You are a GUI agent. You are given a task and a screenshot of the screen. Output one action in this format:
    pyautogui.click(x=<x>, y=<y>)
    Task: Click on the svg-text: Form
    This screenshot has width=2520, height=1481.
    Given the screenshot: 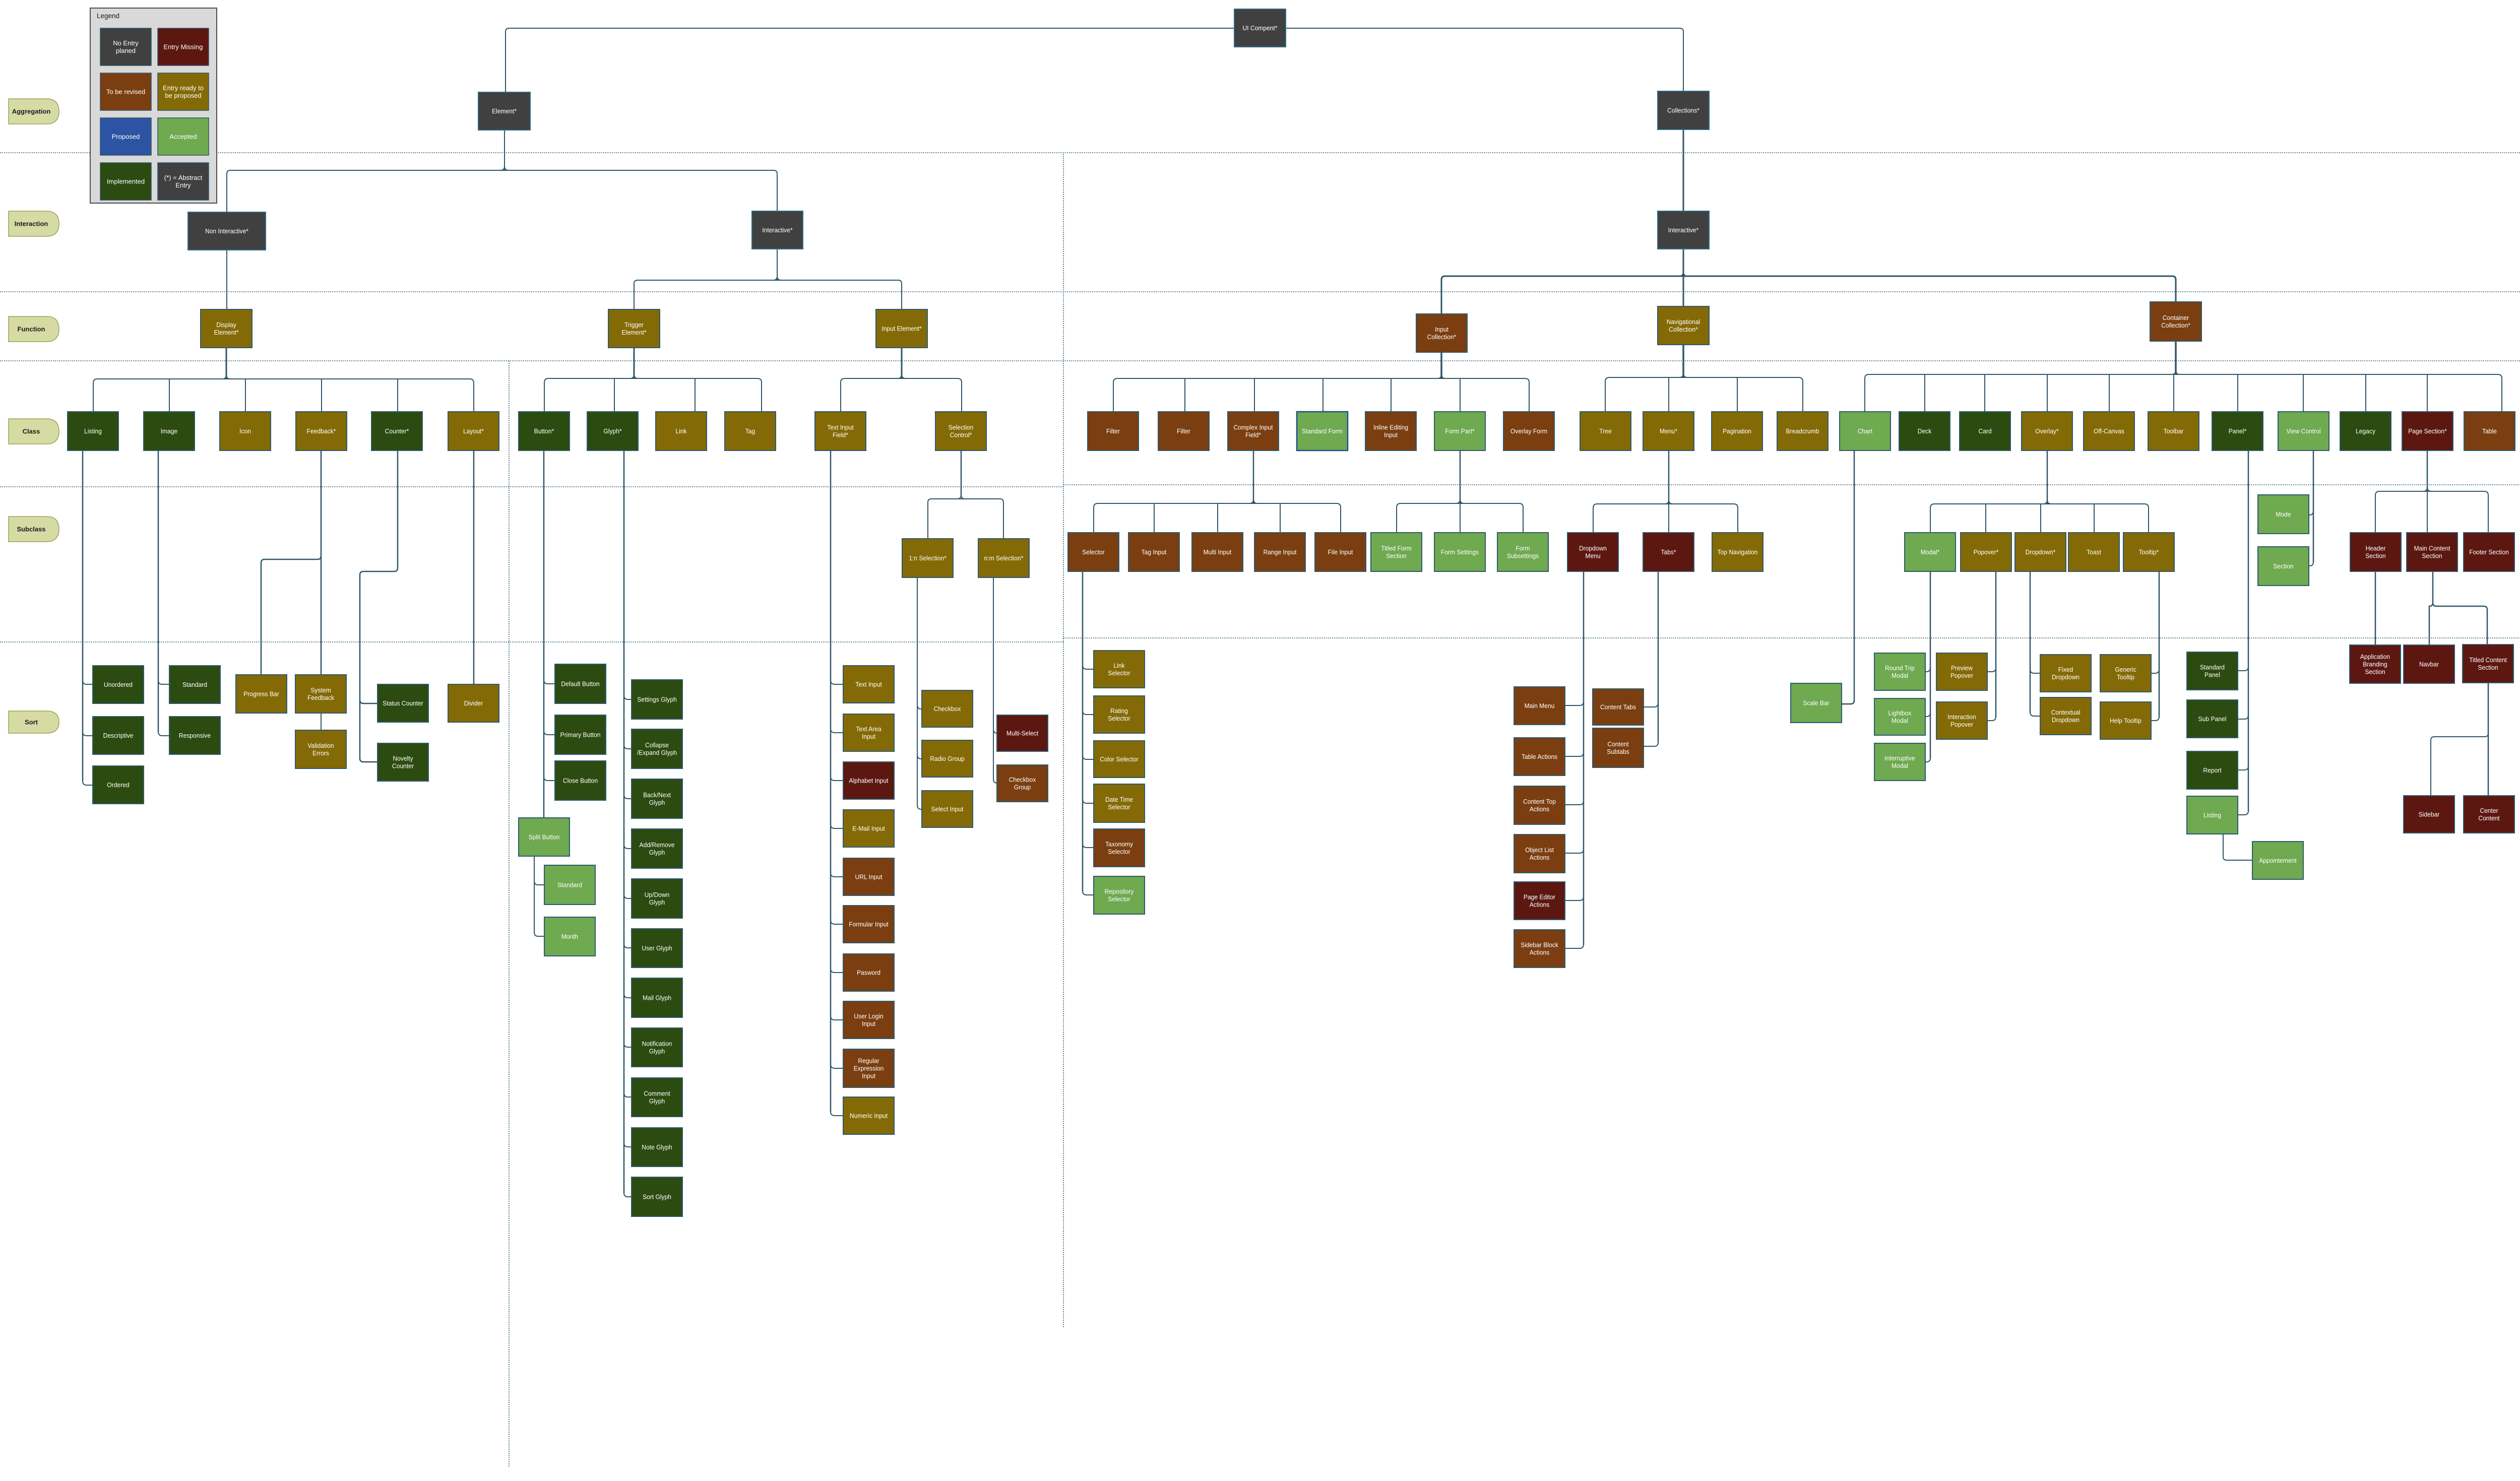 What is the action you would take?
    pyautogui.click(x=1523, y=548)
    